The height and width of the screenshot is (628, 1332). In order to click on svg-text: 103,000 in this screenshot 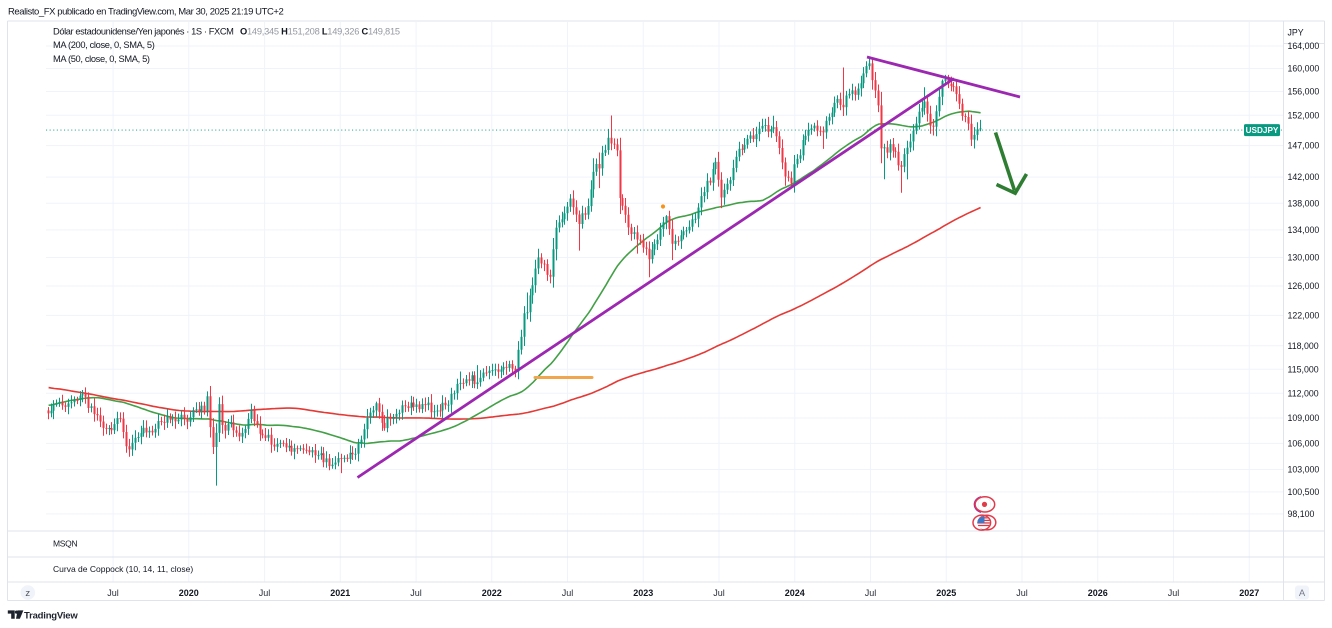, I will do `click(1304, 470)`.